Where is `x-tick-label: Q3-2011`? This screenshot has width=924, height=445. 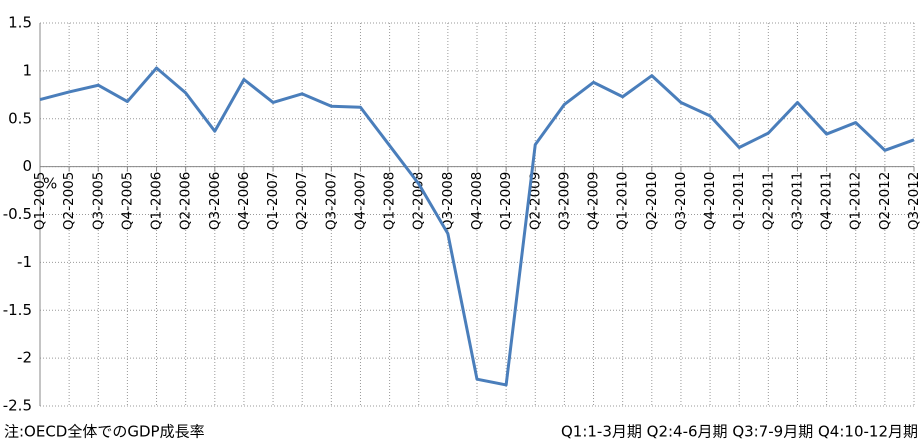 x-tick-label: Q3-2011 is located at coordinates (797, 201).